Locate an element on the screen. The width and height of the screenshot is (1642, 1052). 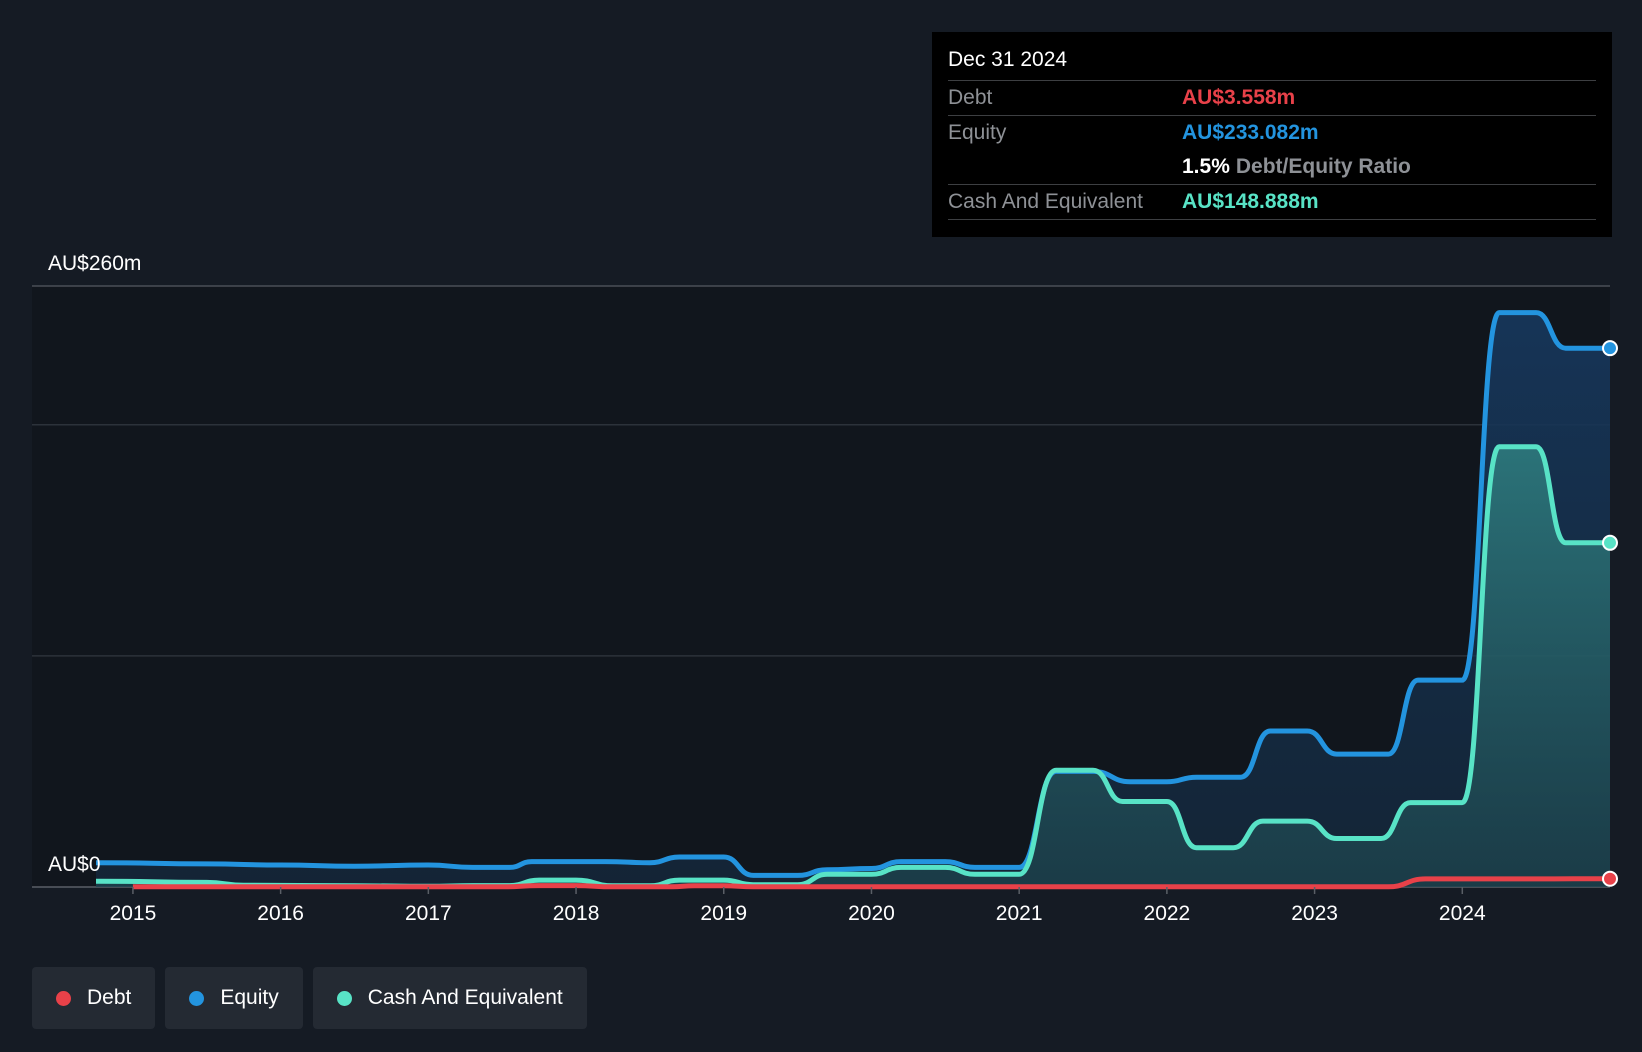
x-tick-label: 2021 is located at coordinates (1019, 913).